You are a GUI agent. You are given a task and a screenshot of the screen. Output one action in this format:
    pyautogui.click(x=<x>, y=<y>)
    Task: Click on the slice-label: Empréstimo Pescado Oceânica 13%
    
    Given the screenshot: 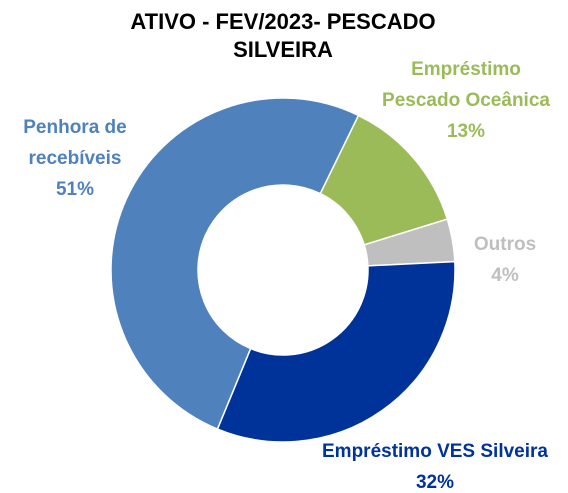 What is the action you would take?
    pyautogui.click(x=466, y=100)
    